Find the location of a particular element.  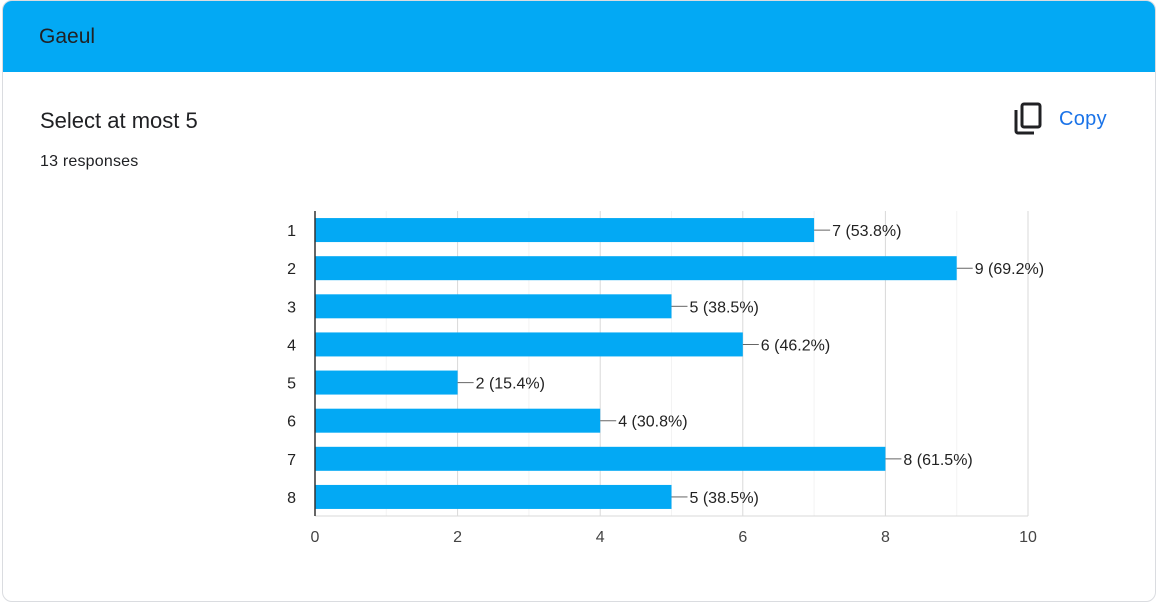

copy-label: Copy is located at coordinates (1083, 118).